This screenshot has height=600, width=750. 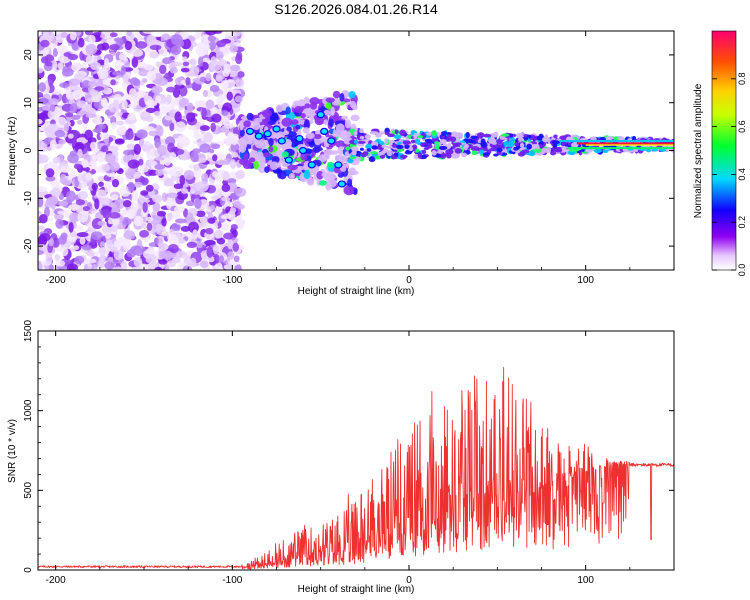 I want to click on heat-core, so click(x=320, y=115).